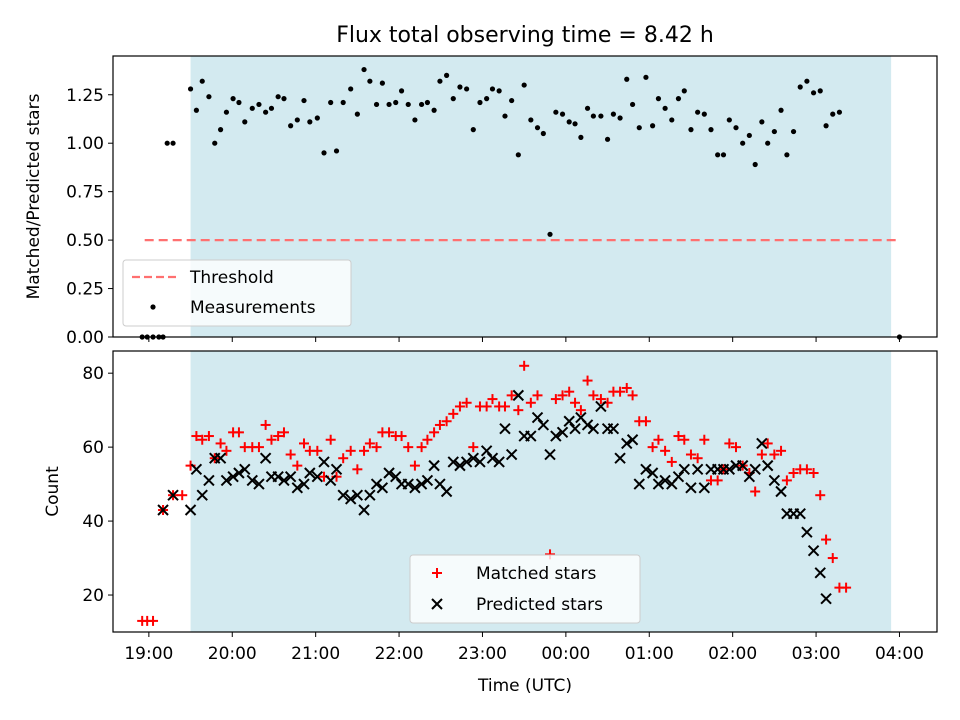 Image resolution: width=960 pixels, height=720 pixels. What do you see at coordinates (231, 278) in the screenshot?
I see `legend-threshold-label: Threshold` at bounding box center [231, 278].